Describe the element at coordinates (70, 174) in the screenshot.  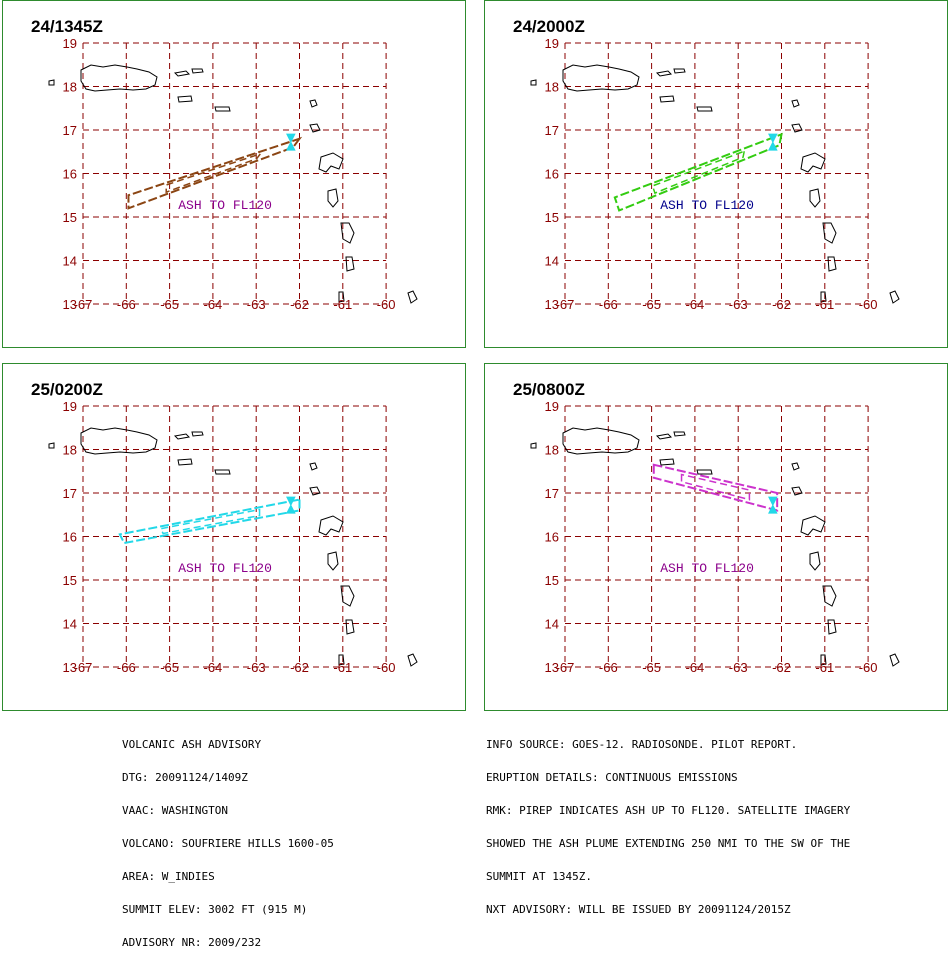
I see `lat-tick-label: 16` at that location.